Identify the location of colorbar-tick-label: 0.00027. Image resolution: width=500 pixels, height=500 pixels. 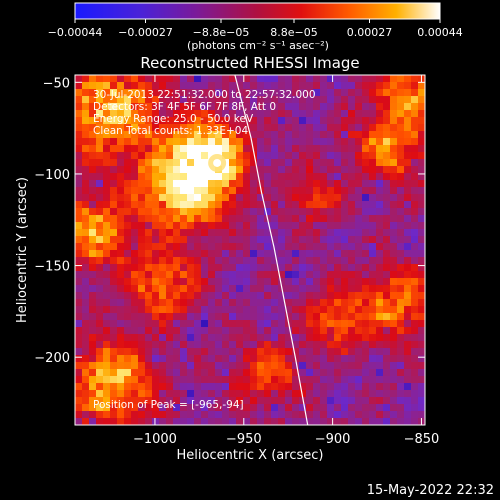
(370, 32).